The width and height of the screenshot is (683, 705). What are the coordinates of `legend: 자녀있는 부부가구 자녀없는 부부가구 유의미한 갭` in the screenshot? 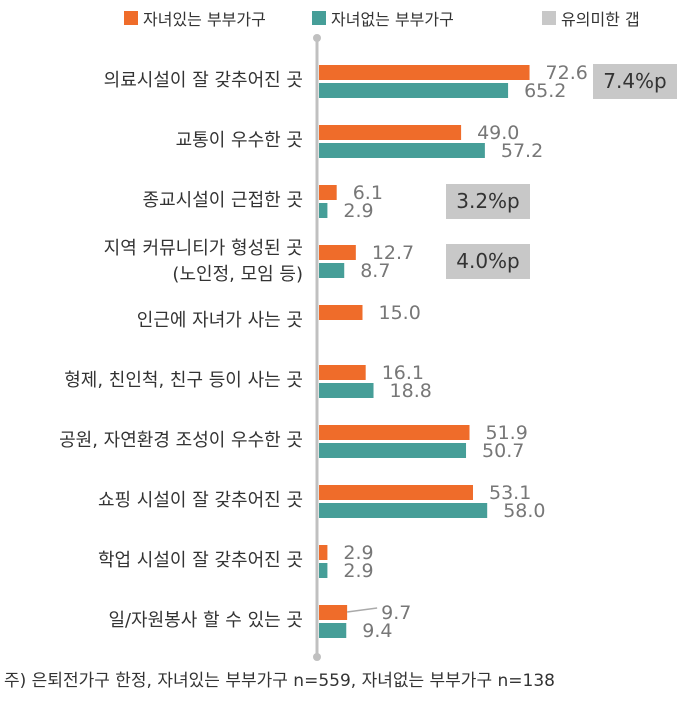 It's located at (341, 18).